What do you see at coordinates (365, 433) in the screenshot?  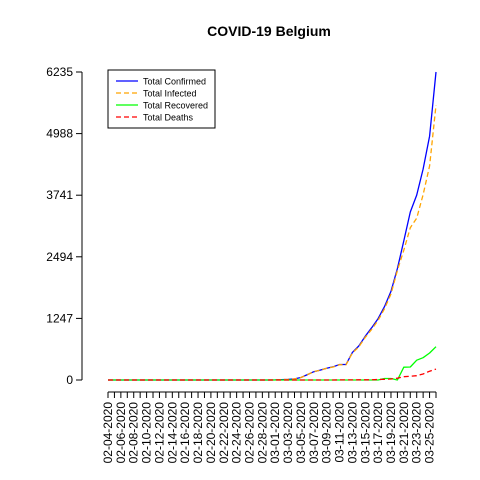 I see `x-tick-label: 03-15-2020` at bounding box center [365, 433].